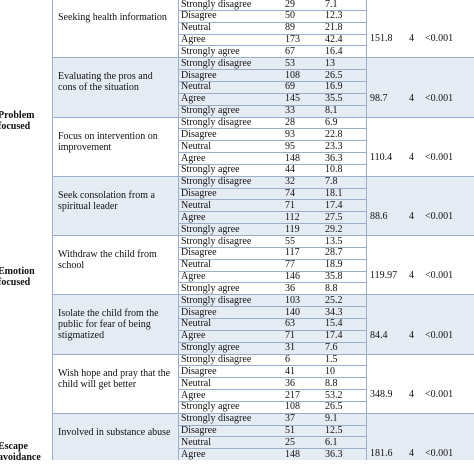 This screenshot has height=474, width=474. Describe the element at coordinates (334, 241) in the screenshot. I see `percent: 13.5` at that location.